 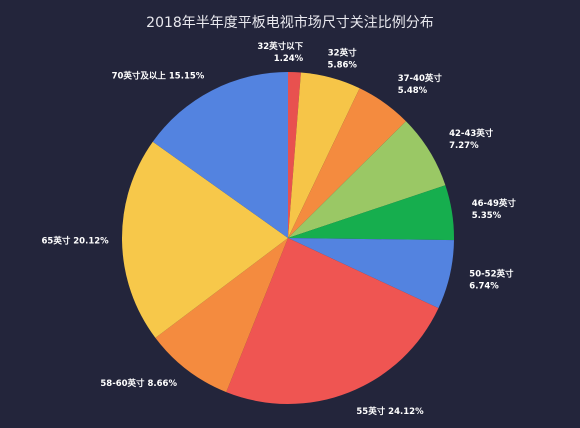 I want to click on slice-percent: 1.24%, so click(x=289, y=59).